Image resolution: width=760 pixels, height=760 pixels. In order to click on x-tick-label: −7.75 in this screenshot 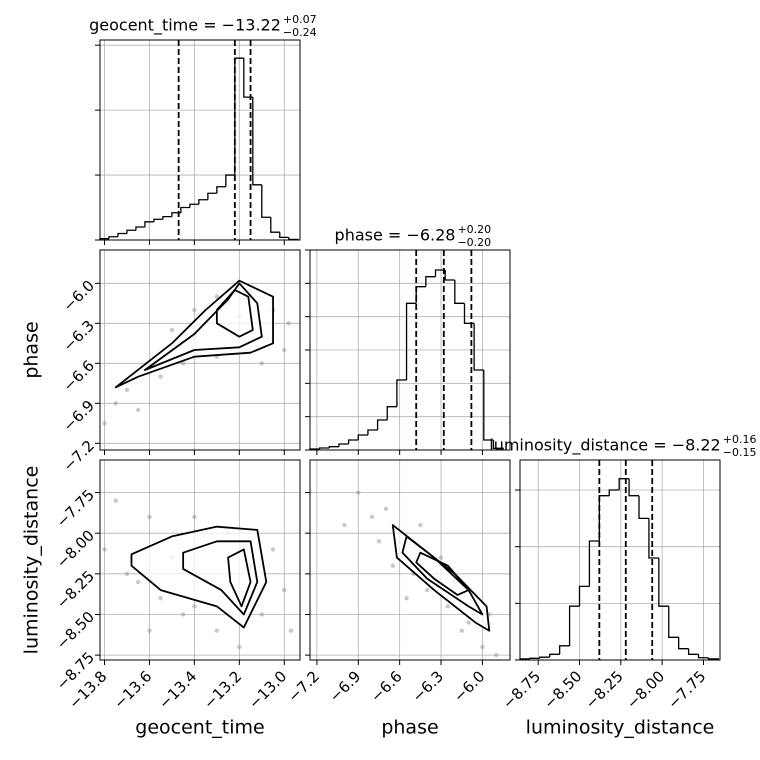, I will do `click(686, 689)`.